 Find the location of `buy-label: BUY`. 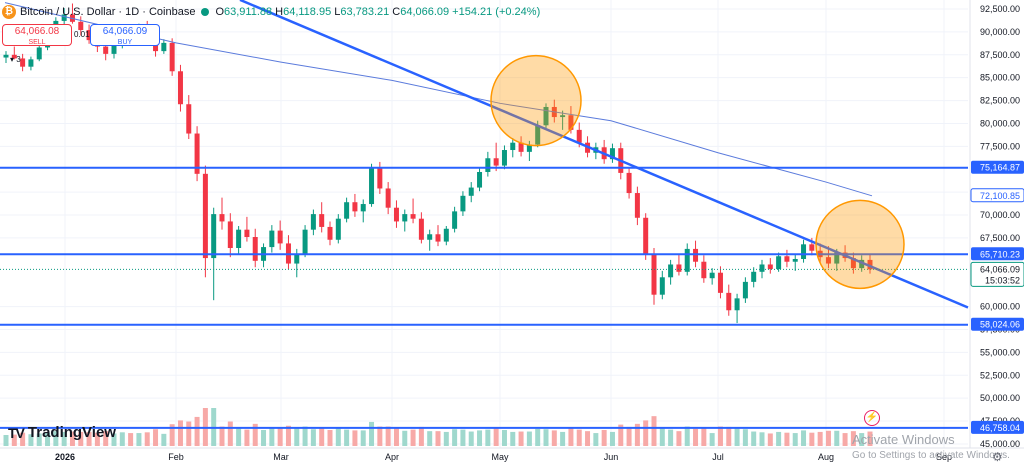

buy-label: BUY is located at coordinates (125, 42).